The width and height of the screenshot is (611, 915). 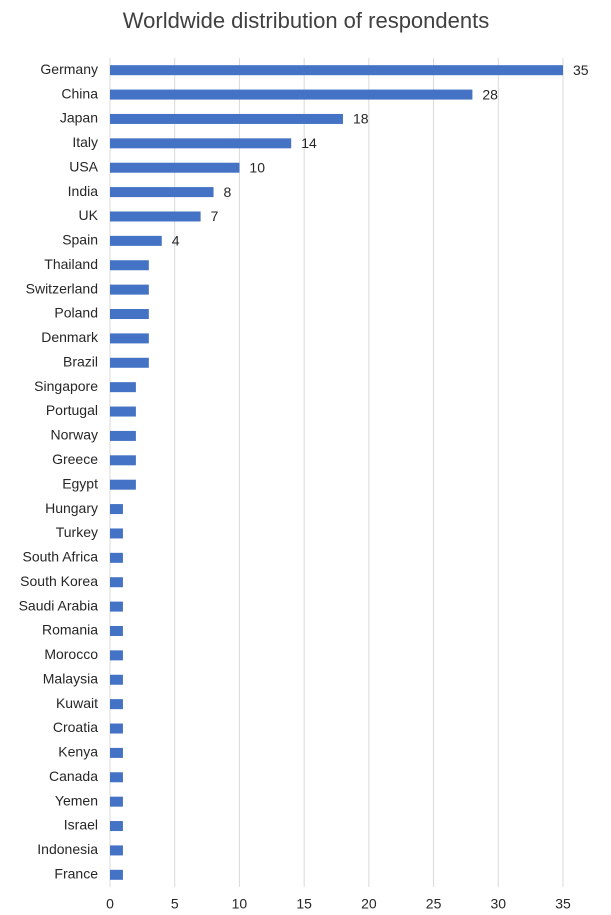 I want to click on x-tick-label: 30, so click(x=498, y=904).